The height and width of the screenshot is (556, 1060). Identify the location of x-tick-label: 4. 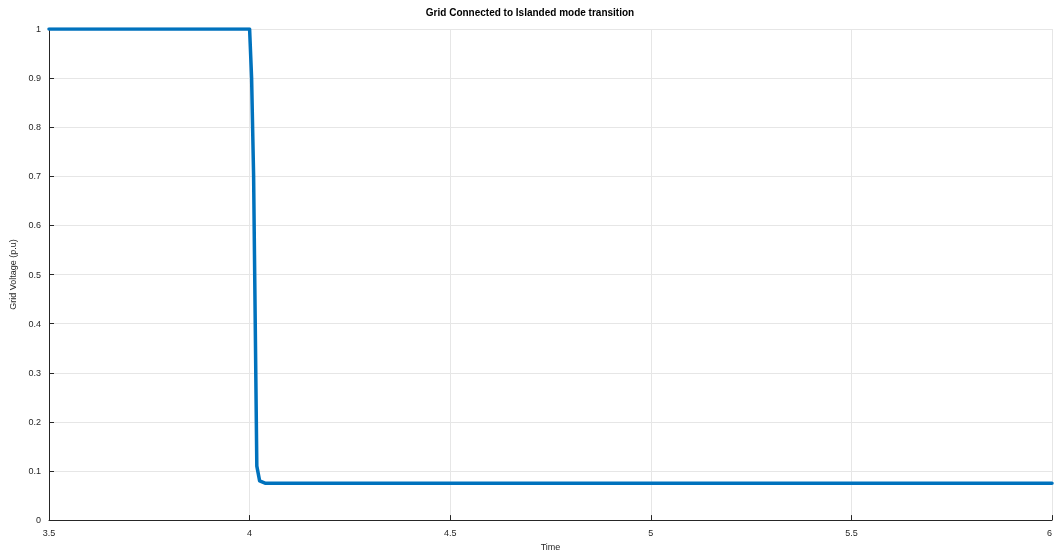
(250, 532).